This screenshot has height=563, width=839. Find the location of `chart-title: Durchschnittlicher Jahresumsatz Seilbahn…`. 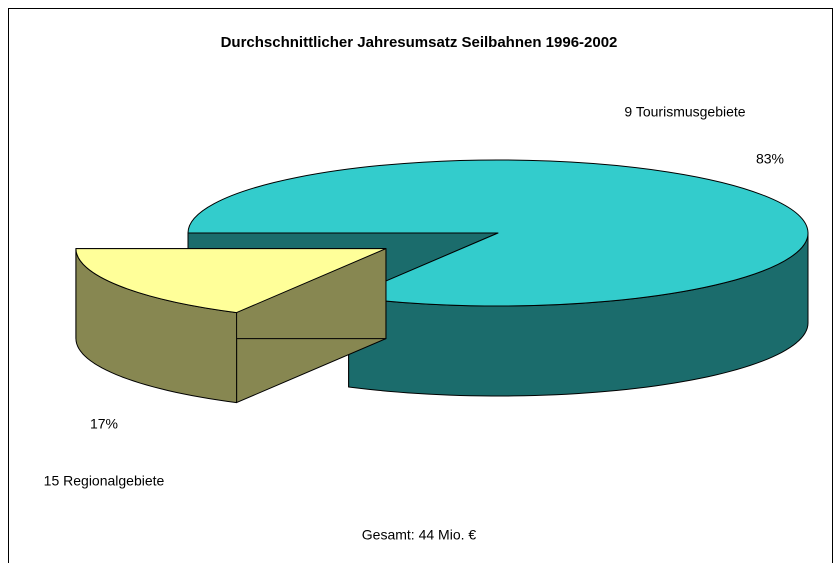

chart-title: Durchschnittlicher Jahresumsatz Seilbahn… is located at coordinates (419, 42).